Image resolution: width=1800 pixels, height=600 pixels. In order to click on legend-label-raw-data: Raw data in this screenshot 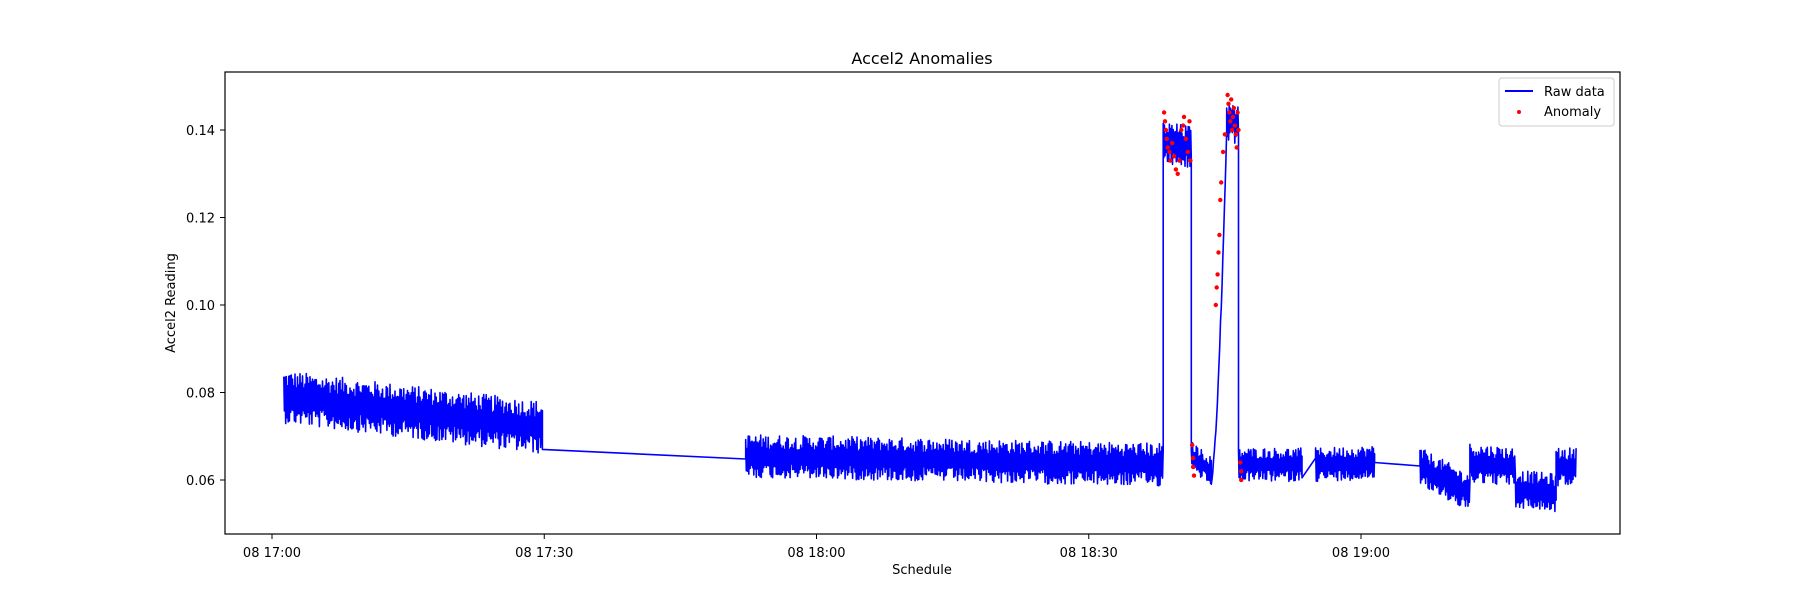, I will do `click(1574, 92)`.